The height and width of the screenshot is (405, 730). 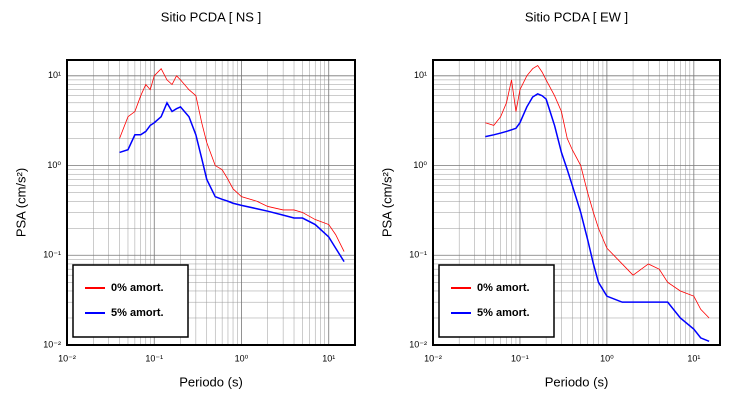 I want to click on chart-title: Sitio PCDA [ EW ], so click(x=576, y=16).